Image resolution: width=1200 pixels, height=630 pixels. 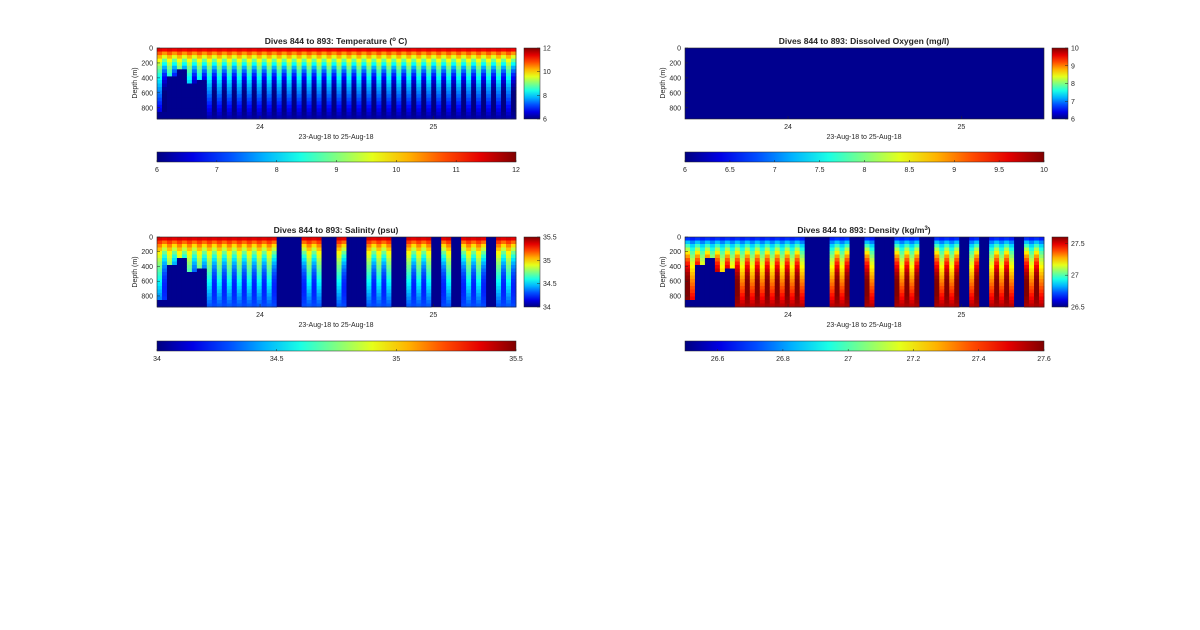 I want to click on bottom-colorbar-label: 27, so click(x=848, y=359).